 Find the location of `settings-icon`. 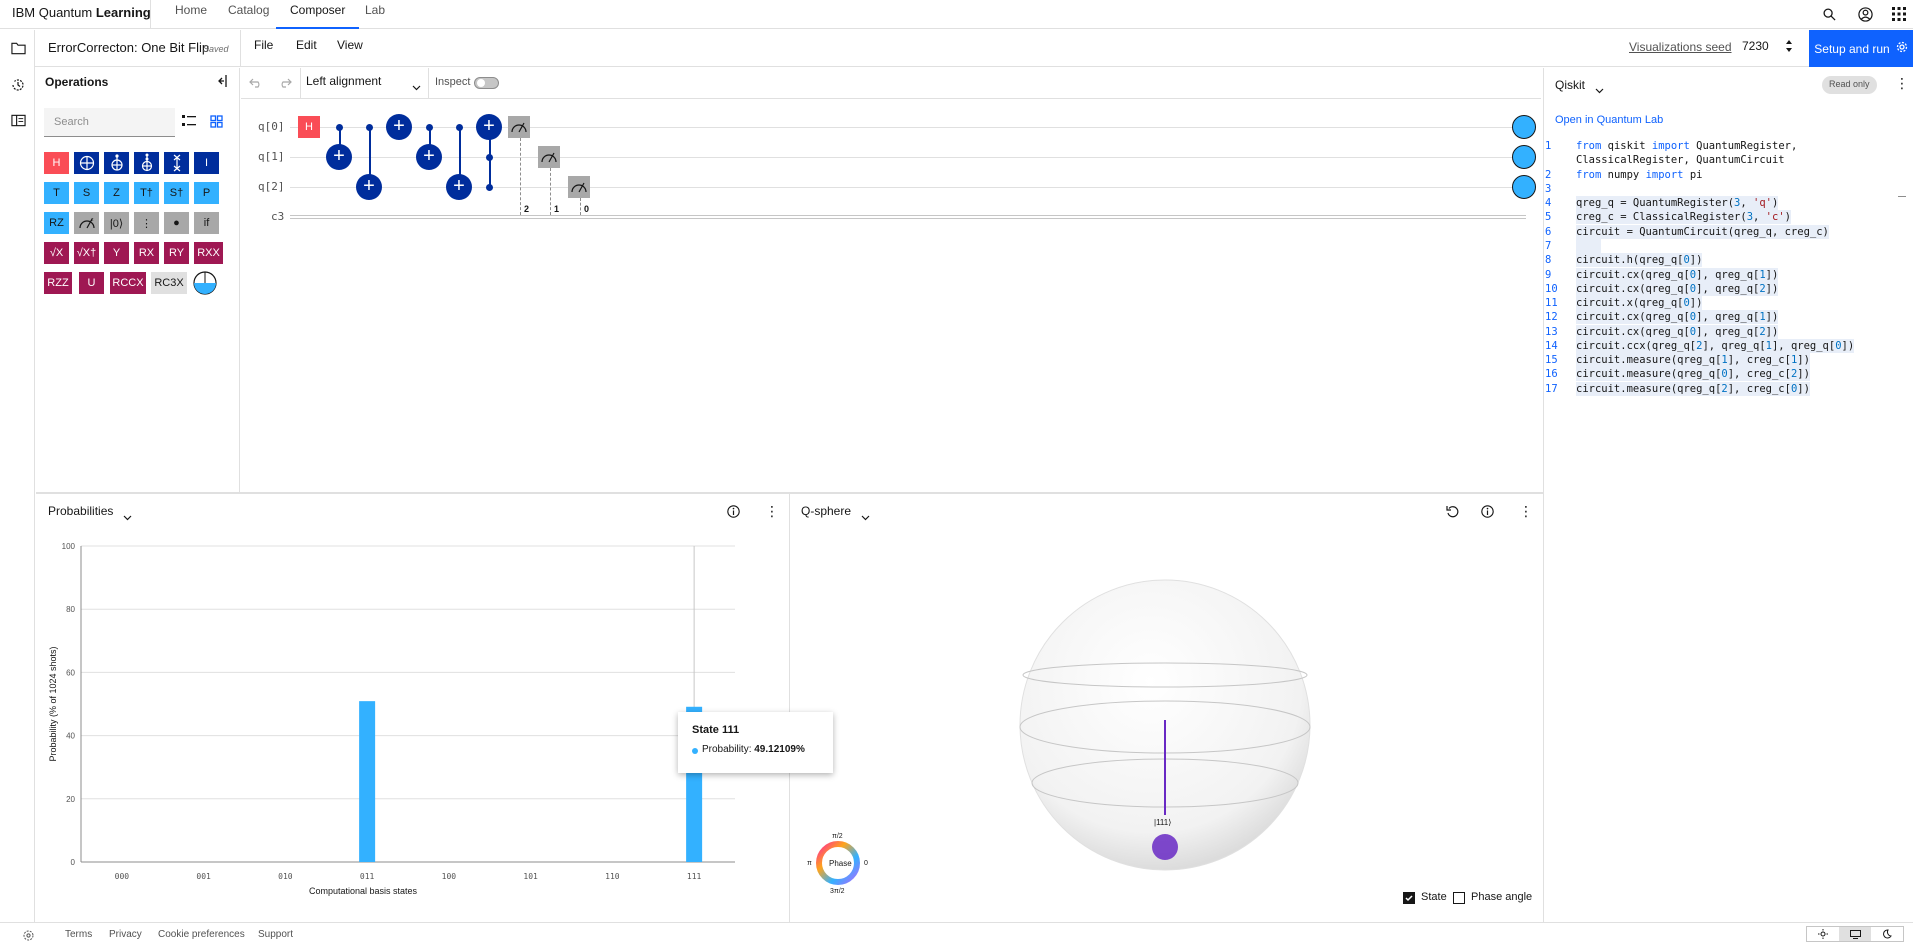

settings-icon is located at coordinates (28, 936).